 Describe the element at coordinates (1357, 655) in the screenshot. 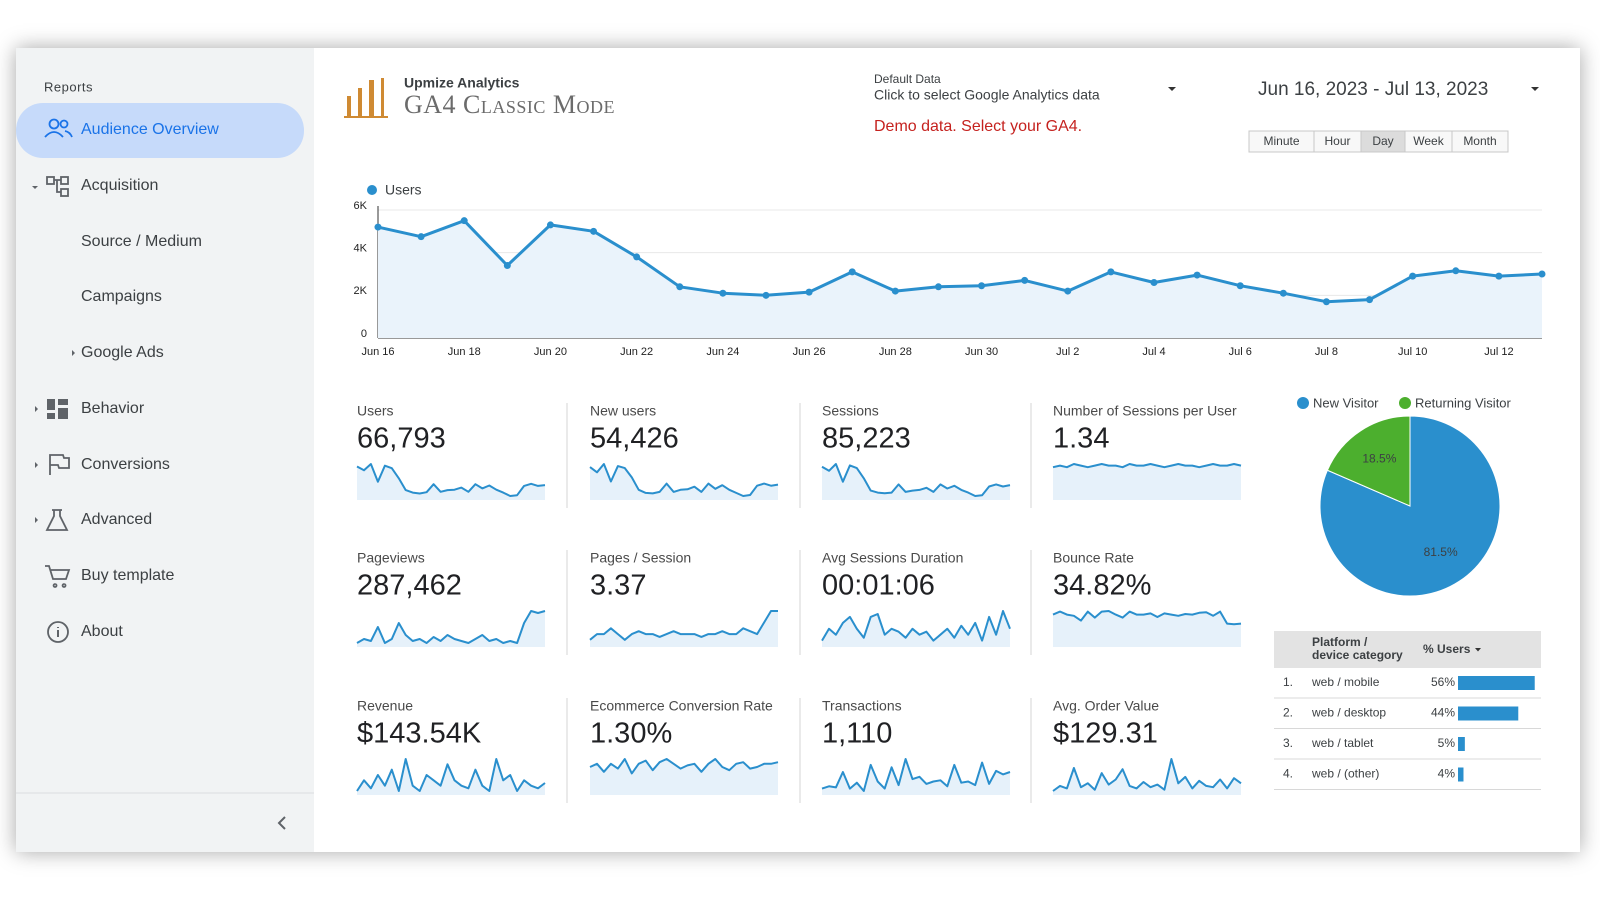

I see `column-header: device category` at that location.